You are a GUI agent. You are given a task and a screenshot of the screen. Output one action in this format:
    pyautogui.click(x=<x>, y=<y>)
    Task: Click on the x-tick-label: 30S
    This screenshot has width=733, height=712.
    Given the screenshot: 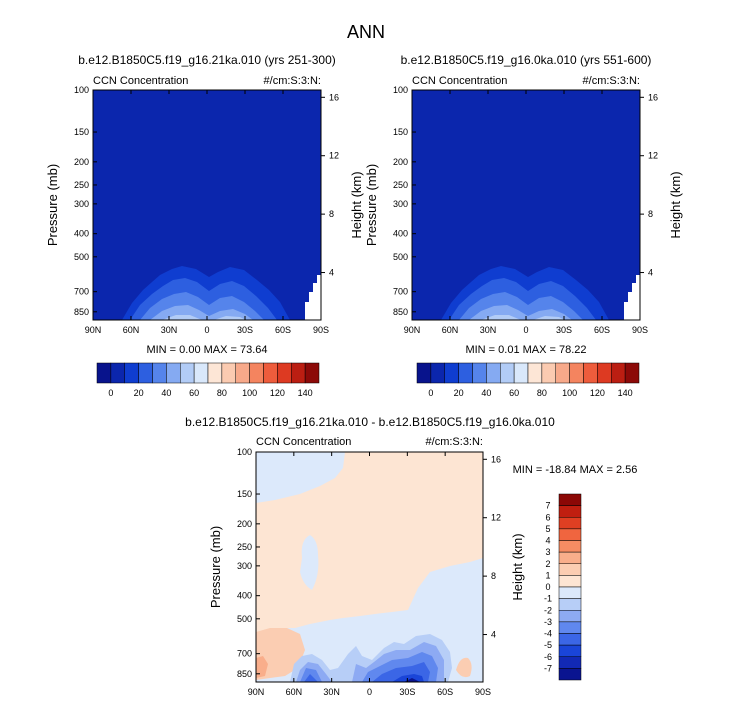 What is the action you would take?
    pyautogui.click(x=245, y=330)
    